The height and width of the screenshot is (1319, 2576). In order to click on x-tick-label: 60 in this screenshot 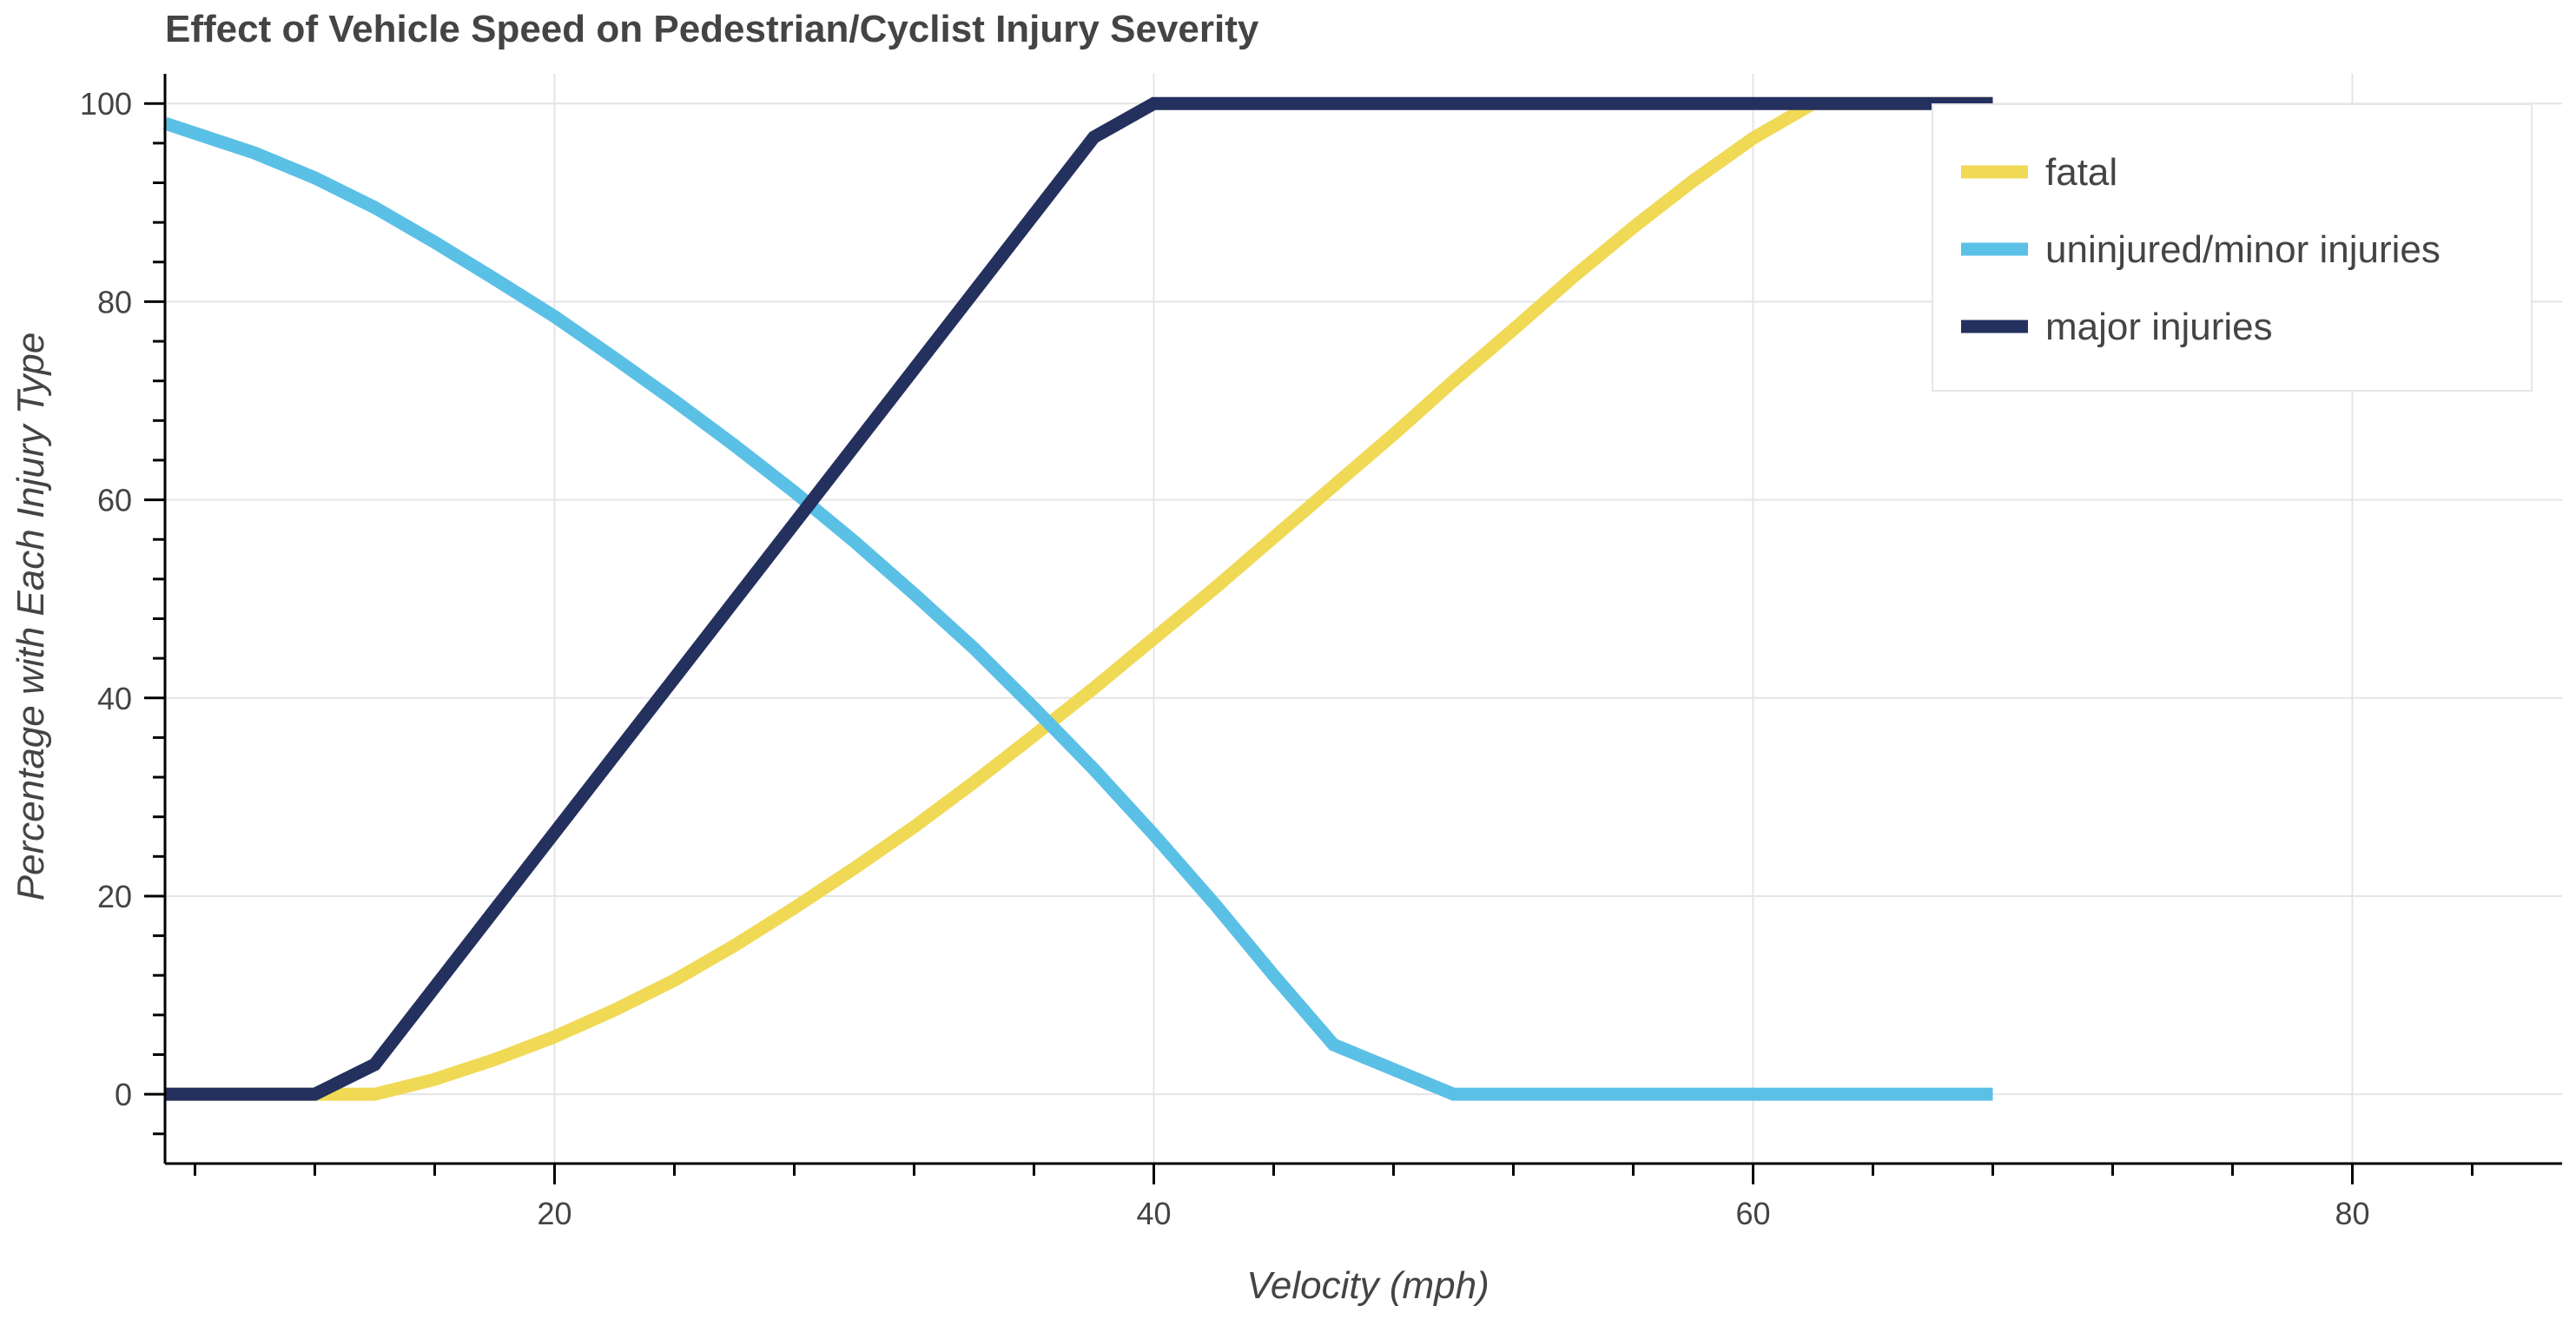, I will do `click(1752, 1213)`.